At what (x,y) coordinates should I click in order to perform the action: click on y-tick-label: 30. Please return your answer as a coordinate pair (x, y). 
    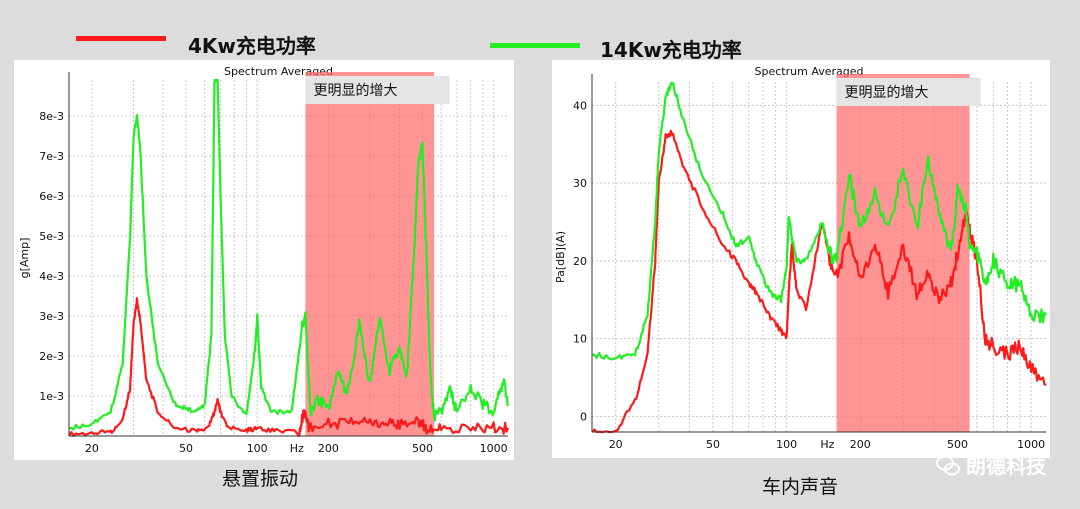
    Looking at the image, I should click on (580, 183).